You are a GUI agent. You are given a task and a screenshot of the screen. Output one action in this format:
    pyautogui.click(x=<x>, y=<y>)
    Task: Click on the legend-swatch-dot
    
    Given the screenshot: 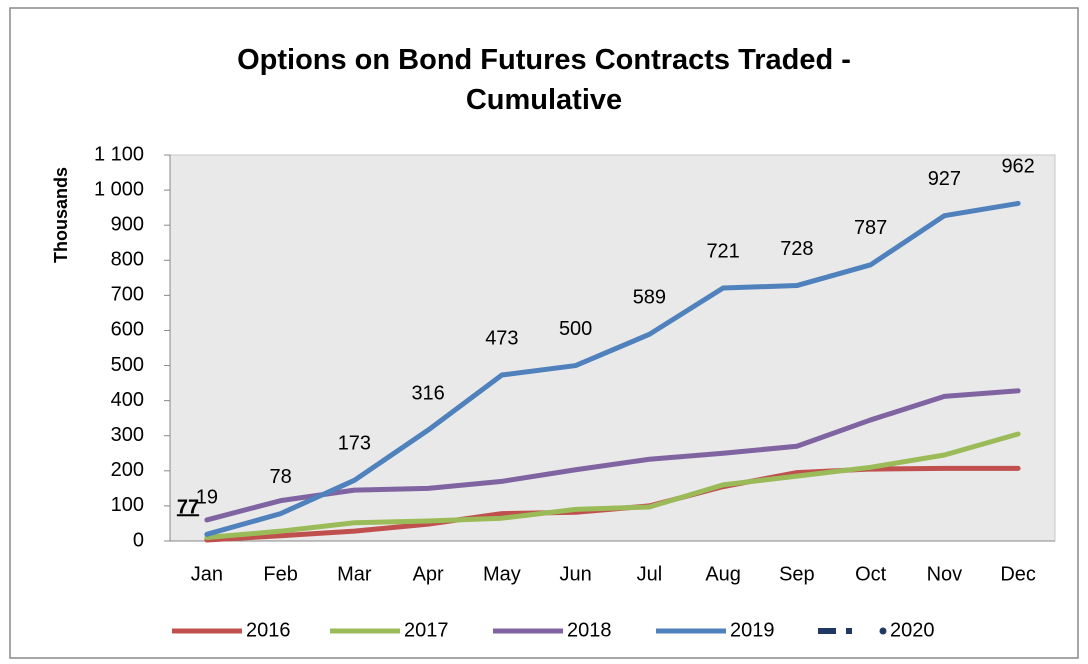 What is the action you would take?
    pyautogui.click(x=883, y=631)
    